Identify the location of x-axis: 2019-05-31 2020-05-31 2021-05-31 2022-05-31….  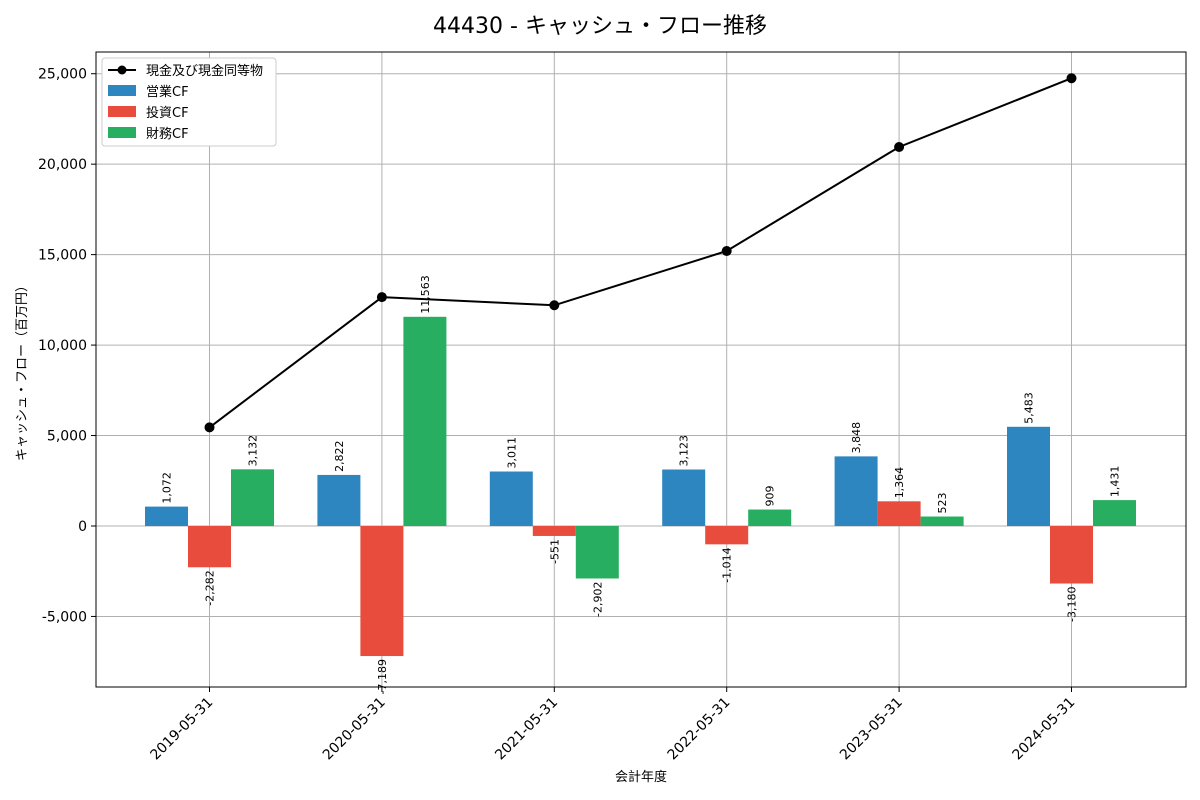
(612, 725).